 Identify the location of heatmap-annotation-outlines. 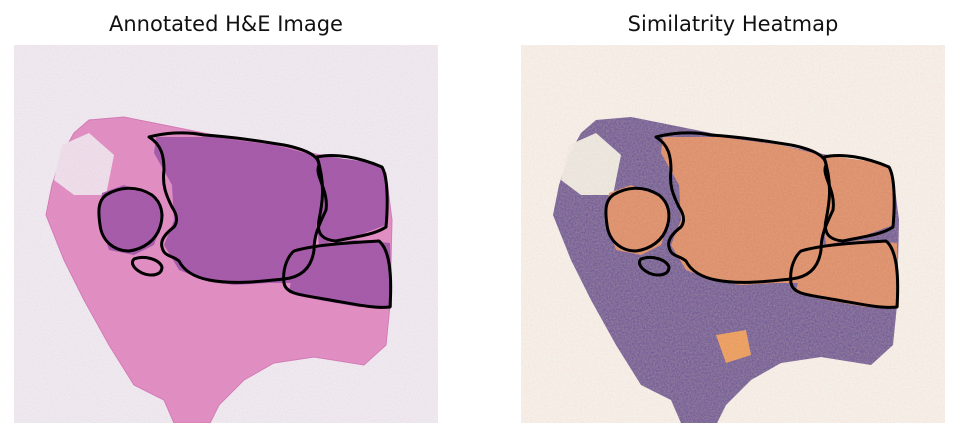
(752, 220).